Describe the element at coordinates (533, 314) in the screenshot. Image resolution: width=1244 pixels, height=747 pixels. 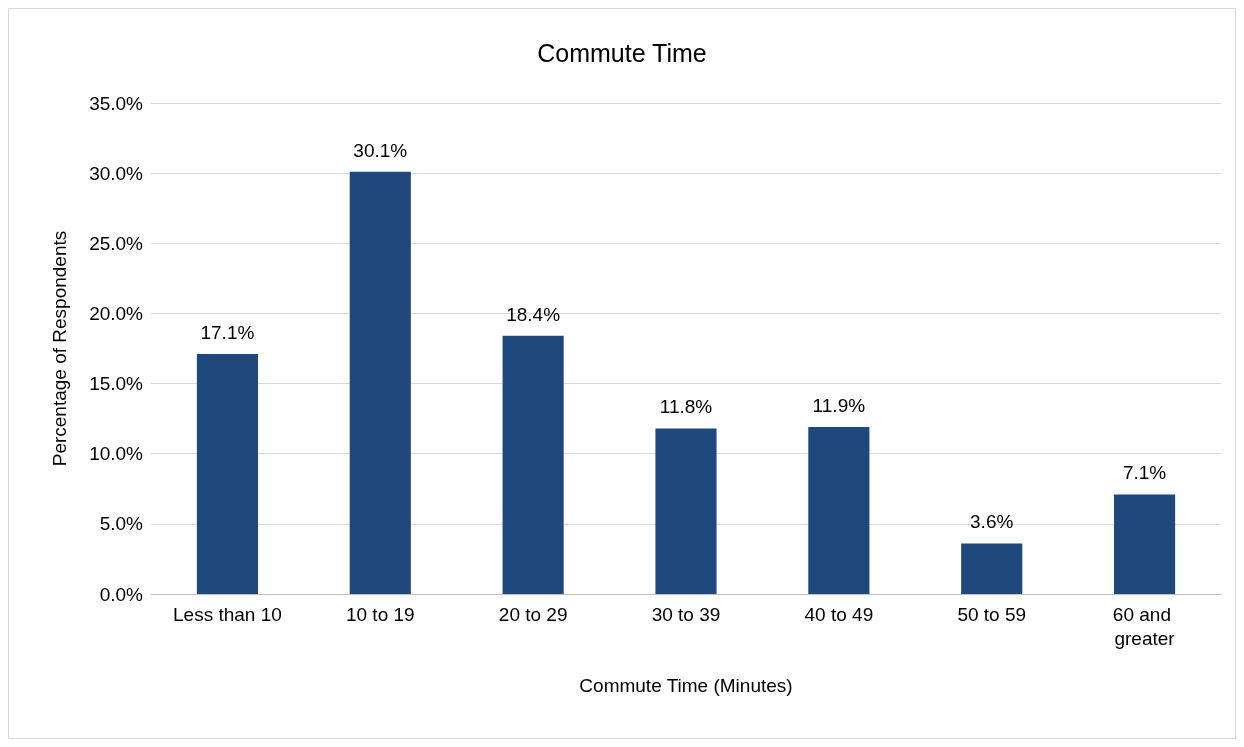
I see `data-label: 18.4%` at that location.